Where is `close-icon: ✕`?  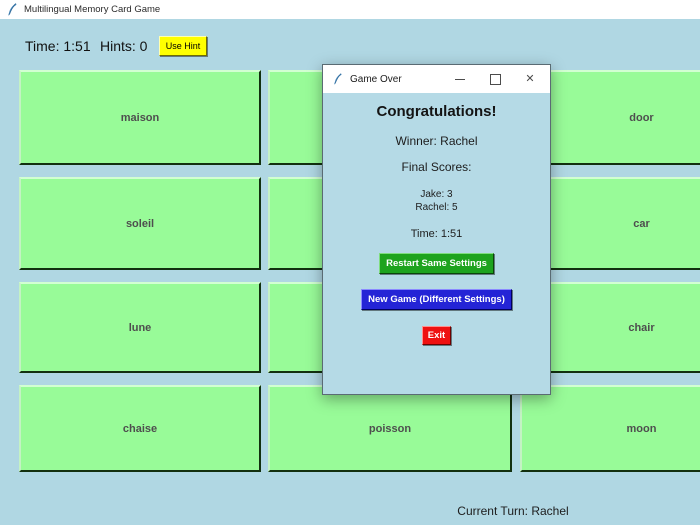 close-icon: ✕ is located at coordinates (530, 78).